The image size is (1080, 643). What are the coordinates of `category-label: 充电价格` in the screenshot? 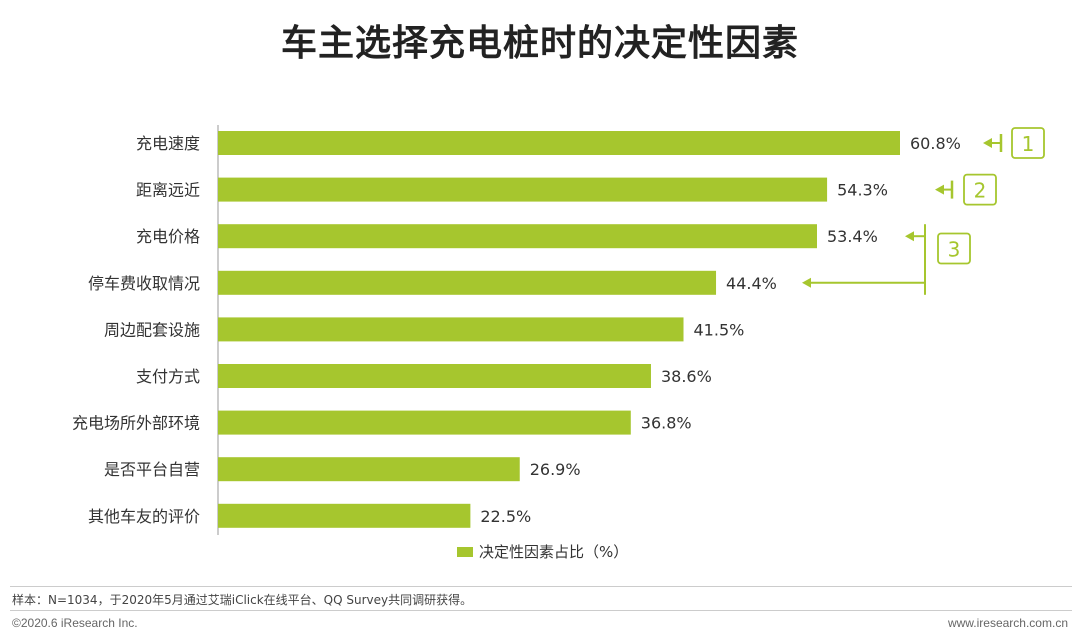 It's located at (168, 236).